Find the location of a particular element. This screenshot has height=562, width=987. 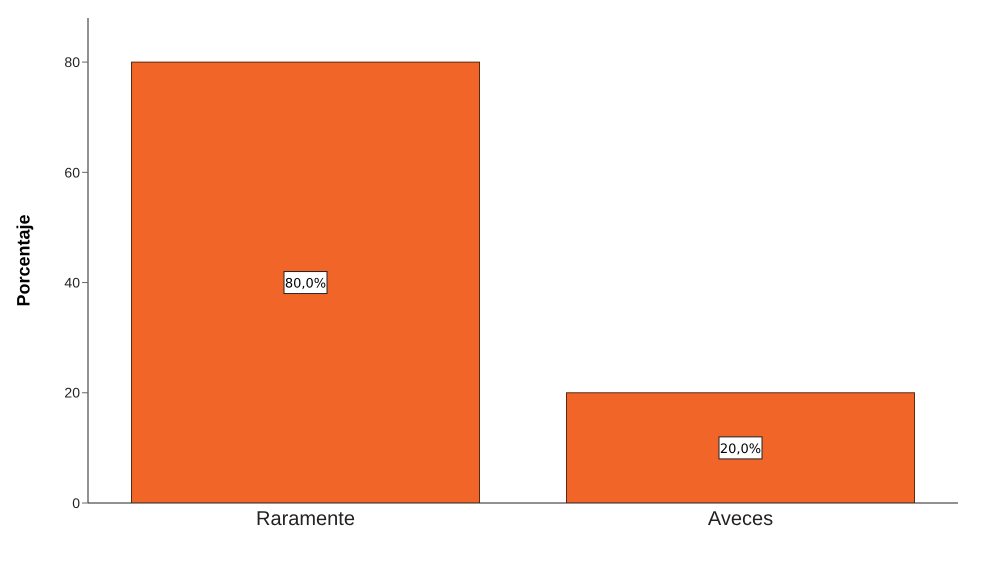

y-tick-label: 20 is located at coordinates (72, 392).